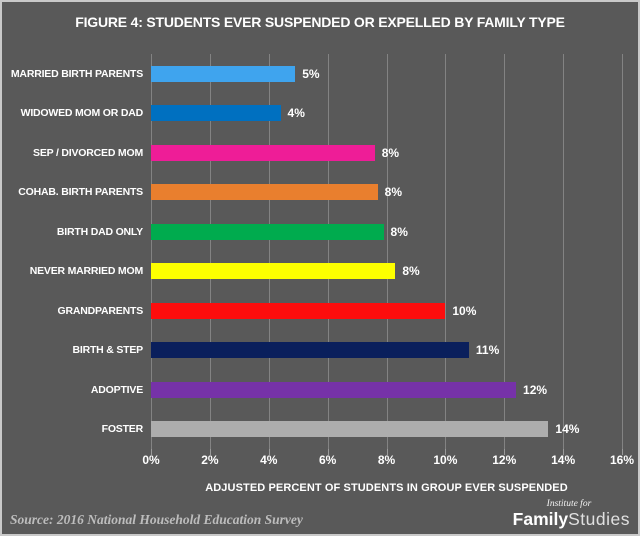  I want to click on gridline-4%, so click(269, 251).